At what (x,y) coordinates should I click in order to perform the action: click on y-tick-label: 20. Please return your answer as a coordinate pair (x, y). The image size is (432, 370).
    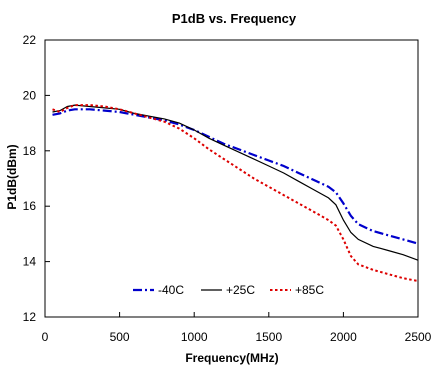
    Looking at the image, I should click on (30, 95).